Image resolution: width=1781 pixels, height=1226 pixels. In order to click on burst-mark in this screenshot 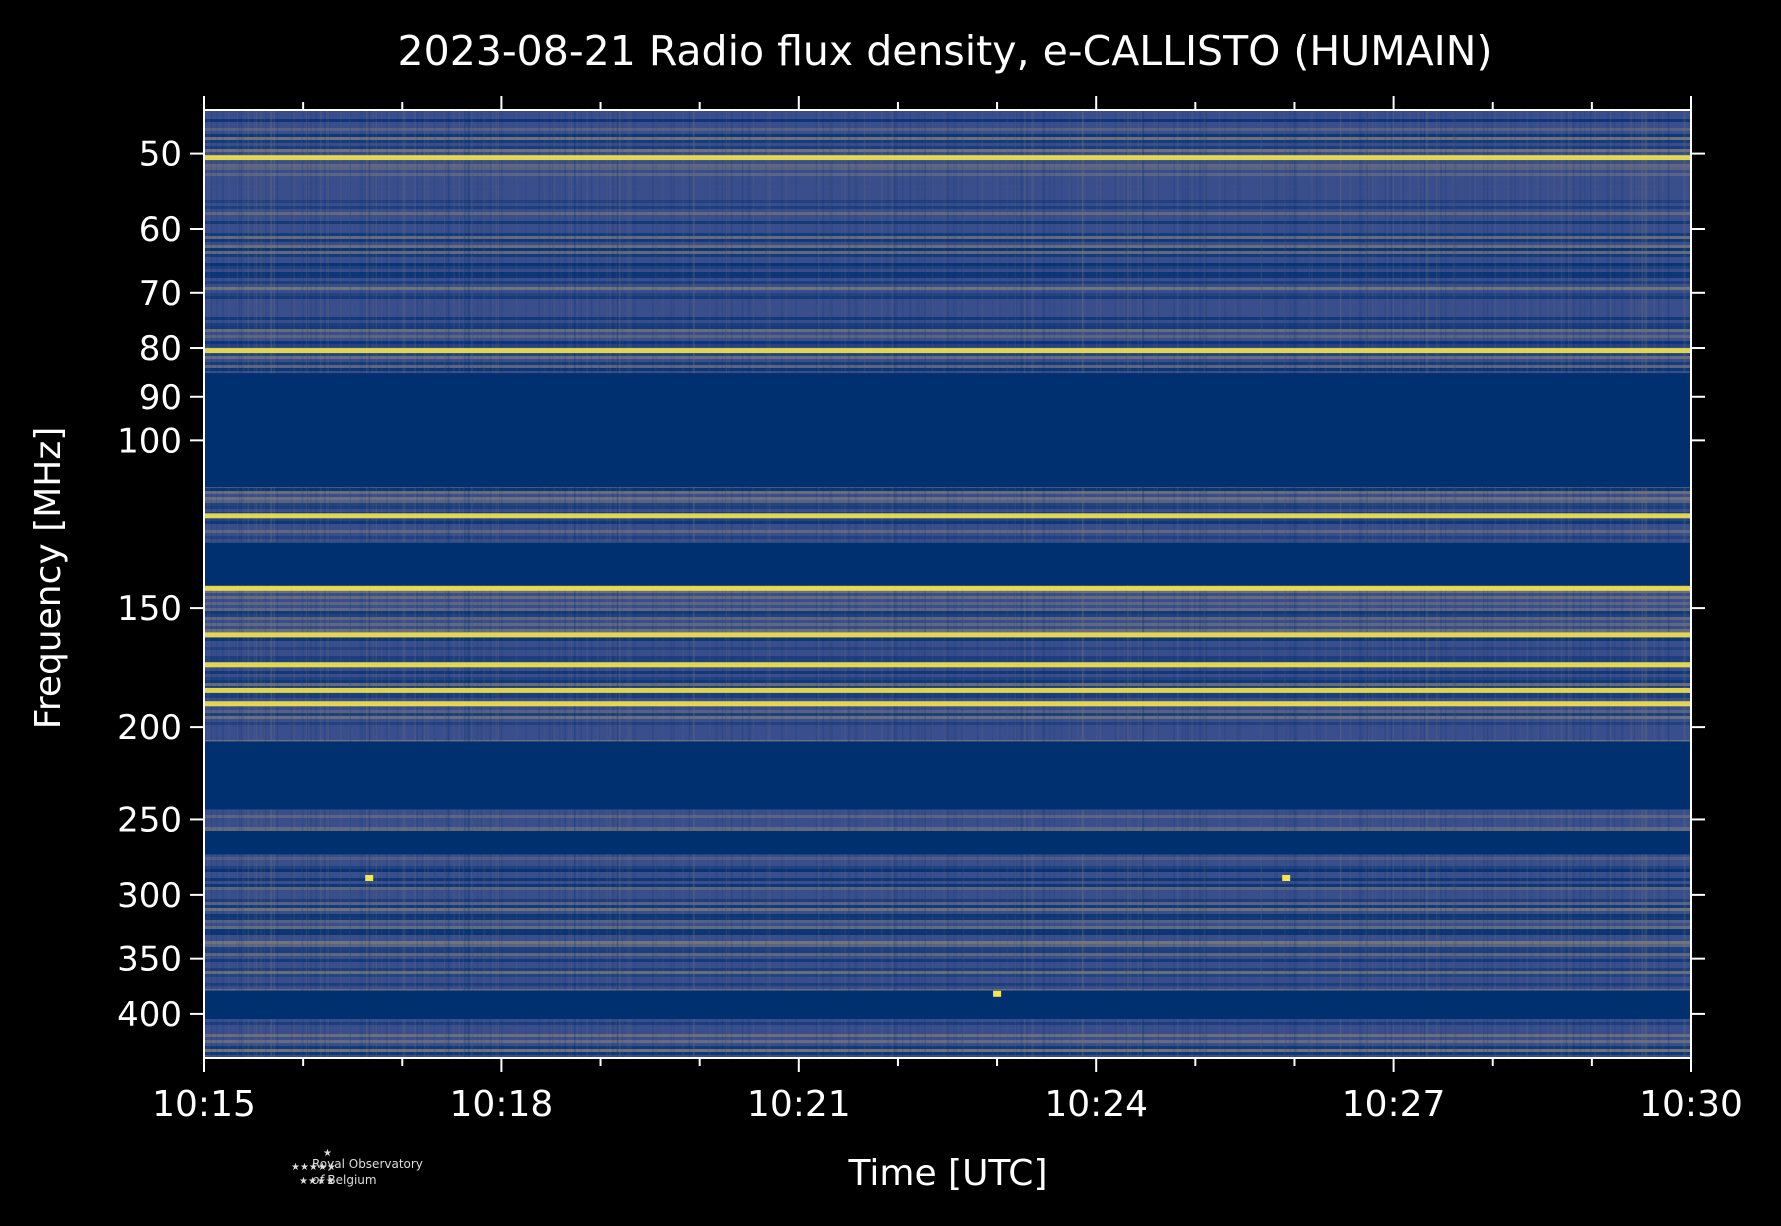, I will do `click(997, 993)`.